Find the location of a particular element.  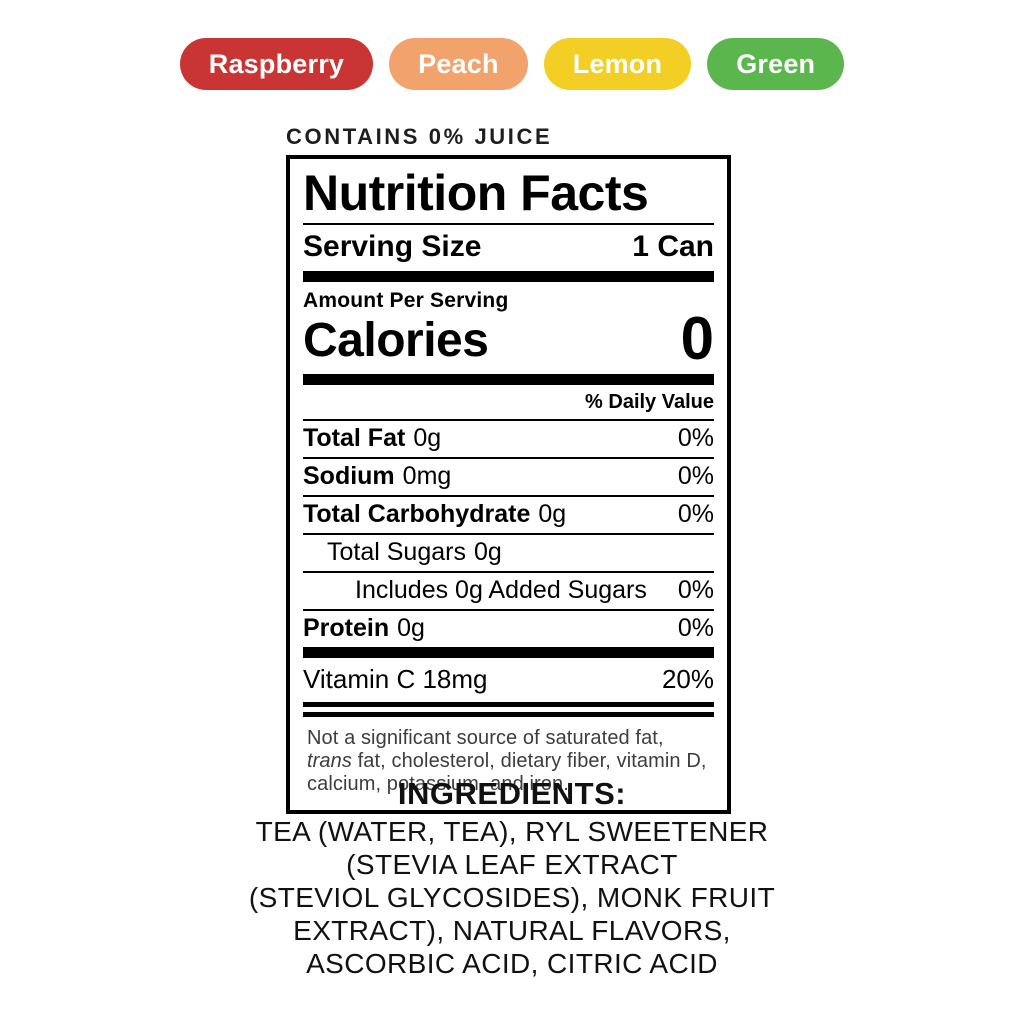

flavor-pill-raspberry: Raspberry is located at coordinates (276, 64).